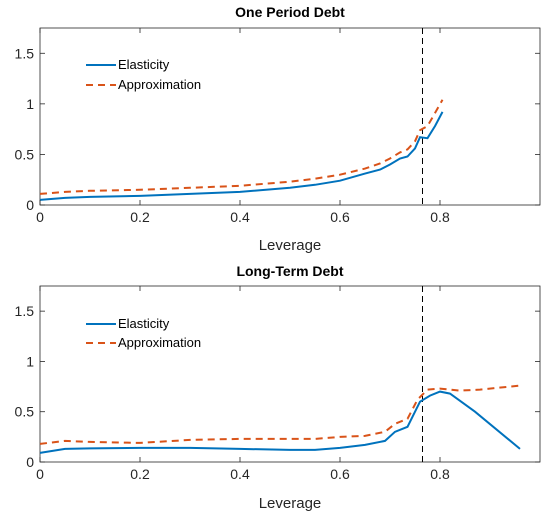  What do you see at coordinates (143, 74) in the screenshot?
I see `top-chart-legend: Elasticity Approximation` at bounding box center [143, 74].